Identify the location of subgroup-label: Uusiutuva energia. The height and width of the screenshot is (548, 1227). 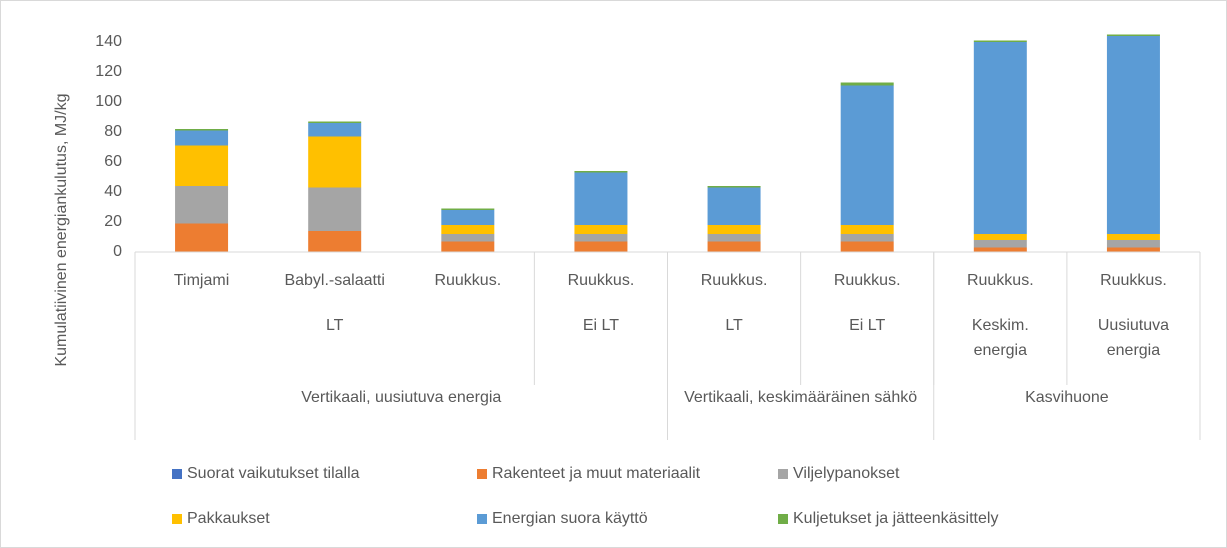
(1133, 338).